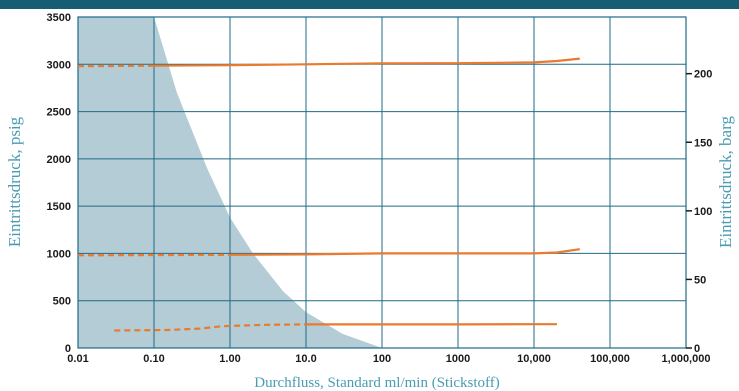 This screenshot has width=739, height=391. What do you see at coordinates (725, 182) in the screenshot?
I see `y-axis-title-right: Eintrittsdruck, barg` at bounding box center [725, 182].